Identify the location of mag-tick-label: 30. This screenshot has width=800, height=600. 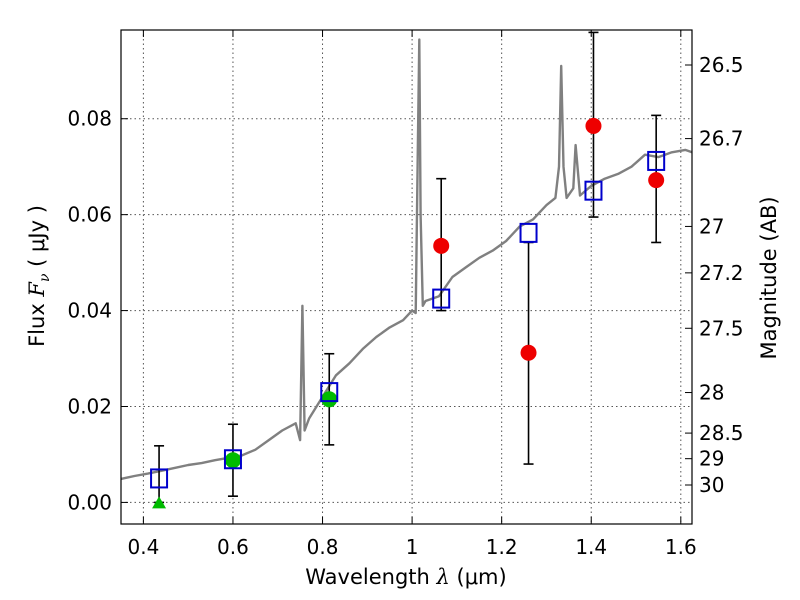
(711, 485).